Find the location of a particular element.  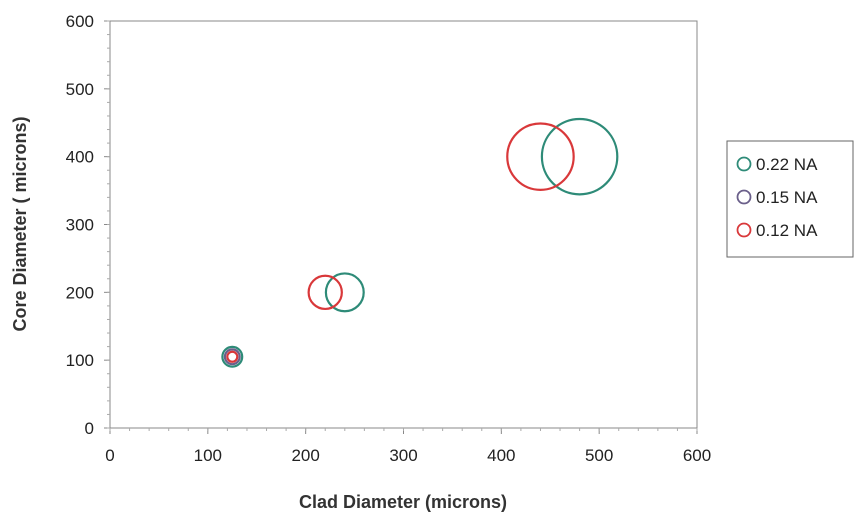

x-tick-label: 400 is located at coordinates (501, 455).